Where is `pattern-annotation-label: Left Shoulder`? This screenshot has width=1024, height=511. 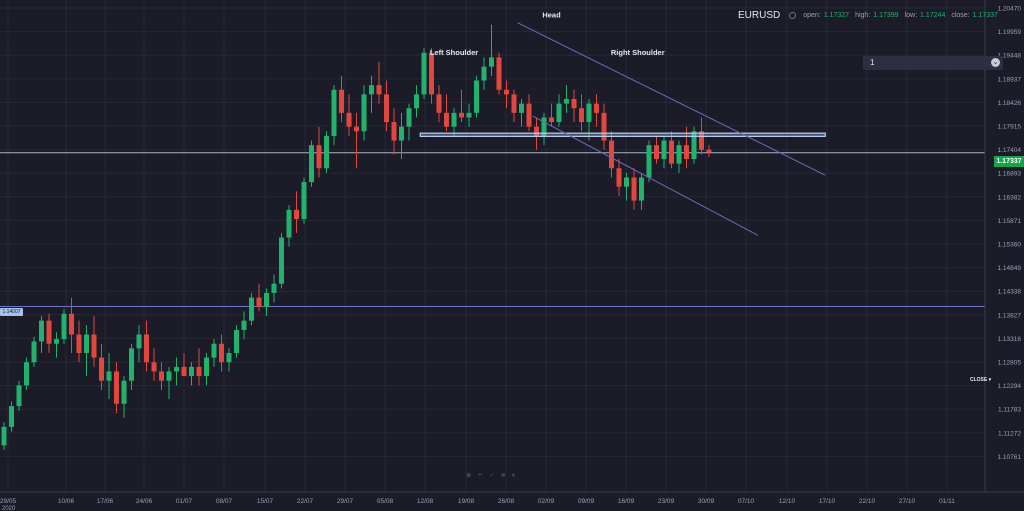
pattern-annotation-label: Left Shoulder is located at coordinates (454, 52).